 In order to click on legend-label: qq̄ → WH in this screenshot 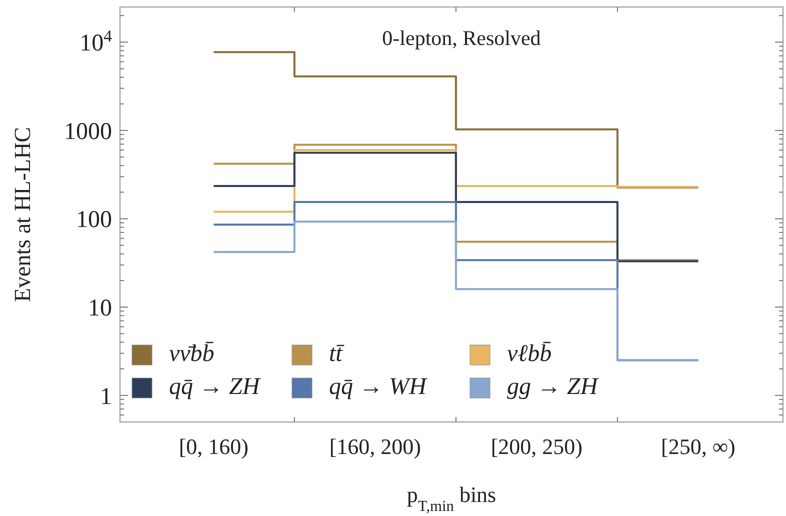, I will do `click(378, 387)`.